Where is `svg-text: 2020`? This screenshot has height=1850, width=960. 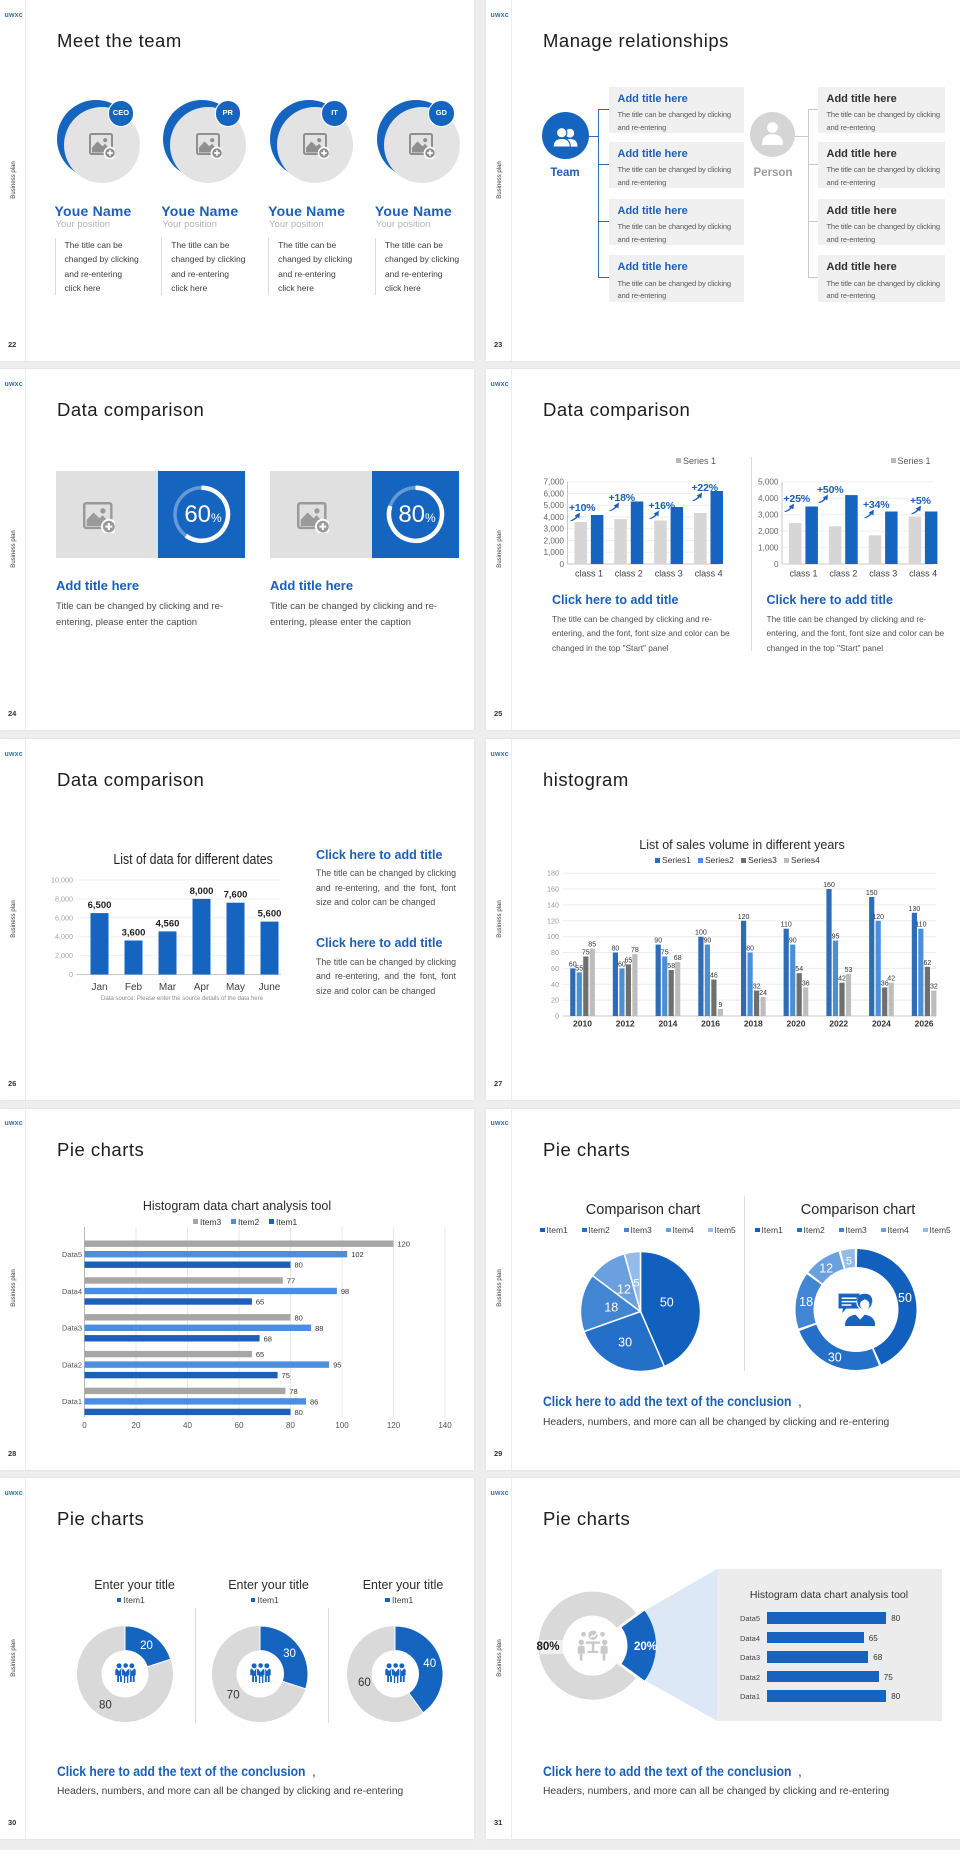
svg-text: 2020 is located at coordinates (796, 1024).